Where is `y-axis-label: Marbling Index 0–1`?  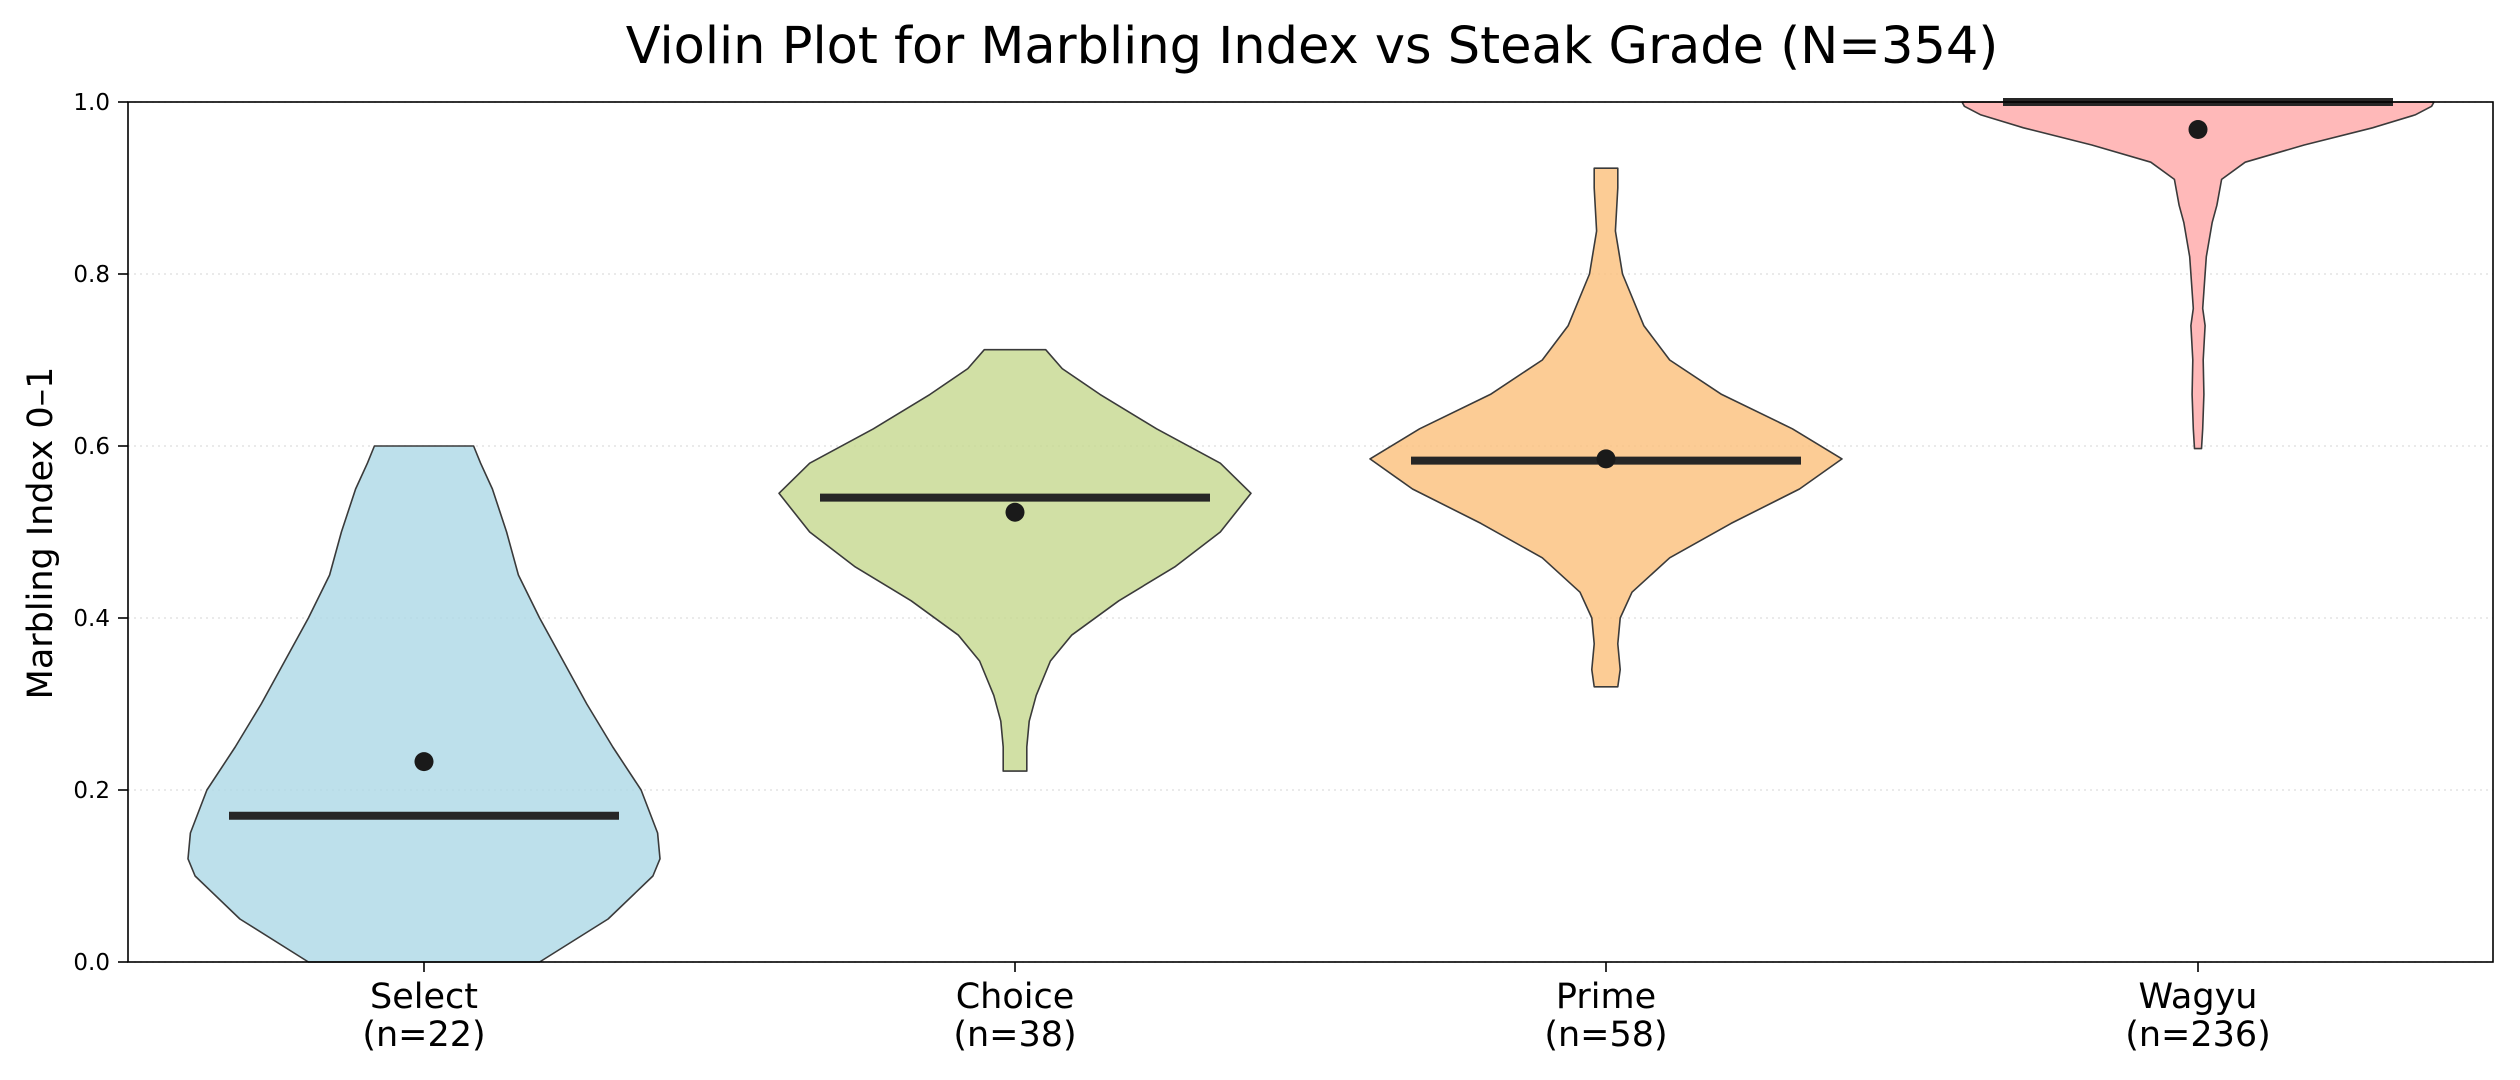
y-axis-label: Marbling Index 0–1 is located at coordinates (41, 533).